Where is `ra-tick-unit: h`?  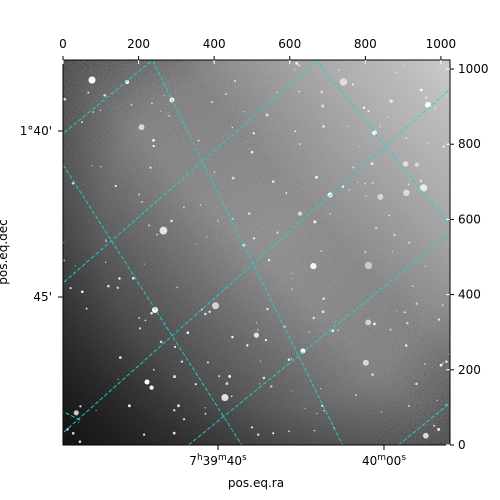
ra-tick-unit: h is located at coordinates (200, 458).